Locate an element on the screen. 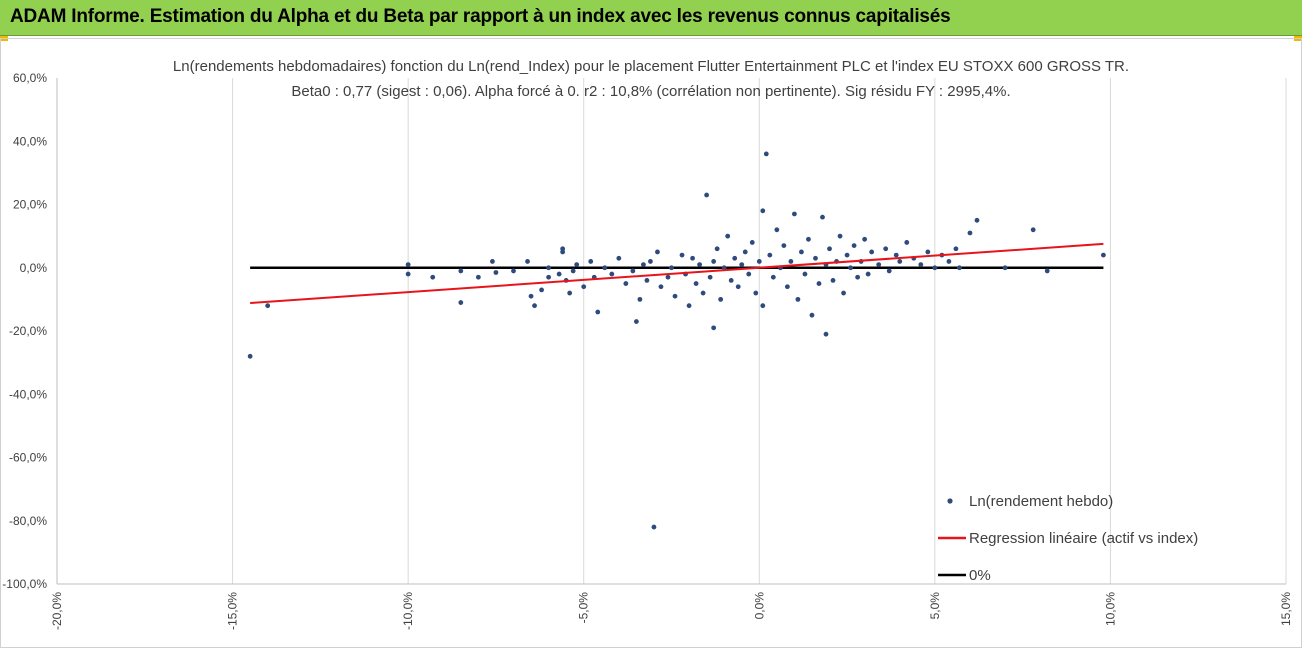 Image resolution: width=1302 pixels, height=652 pixels. y-tick-label: -40,0% is located at coordinates (28, 394).